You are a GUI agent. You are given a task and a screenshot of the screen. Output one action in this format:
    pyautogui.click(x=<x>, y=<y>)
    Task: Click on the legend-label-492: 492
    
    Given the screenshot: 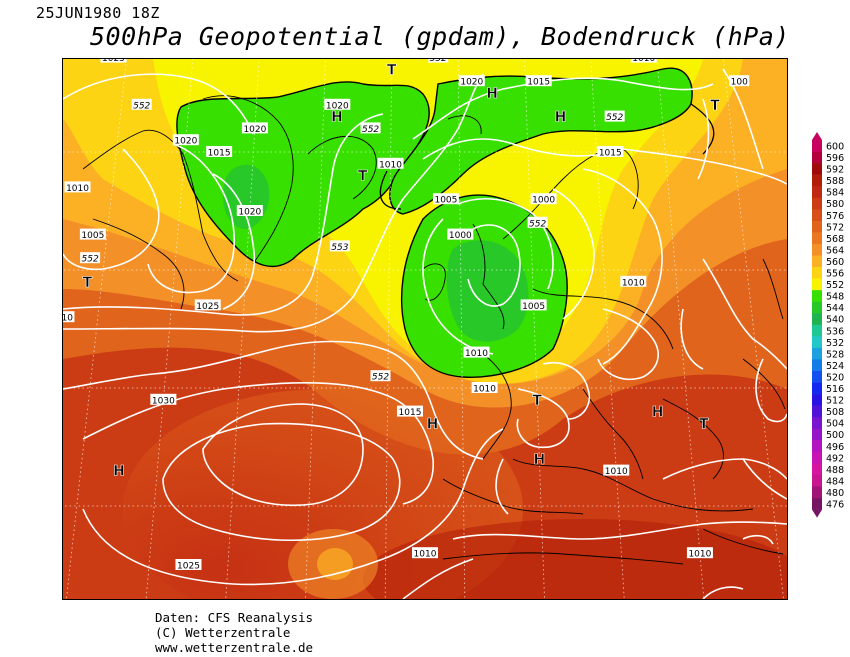 What is the action you would take?
    pyautogui.click(x=835, y=458)
    